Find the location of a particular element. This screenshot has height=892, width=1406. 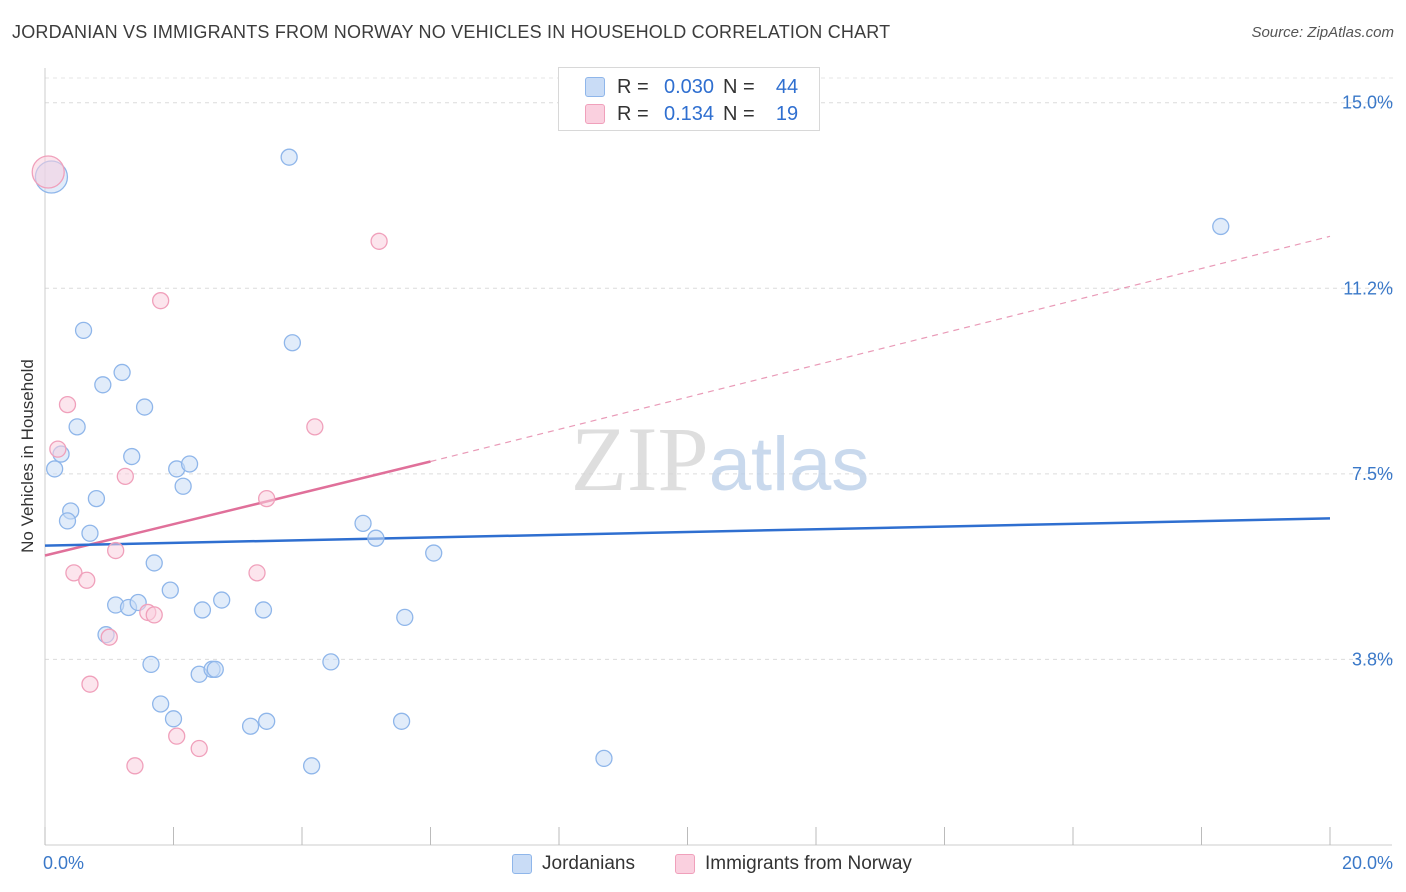

y-tick-label: 3.8% is located at coordinates (1372, 659).